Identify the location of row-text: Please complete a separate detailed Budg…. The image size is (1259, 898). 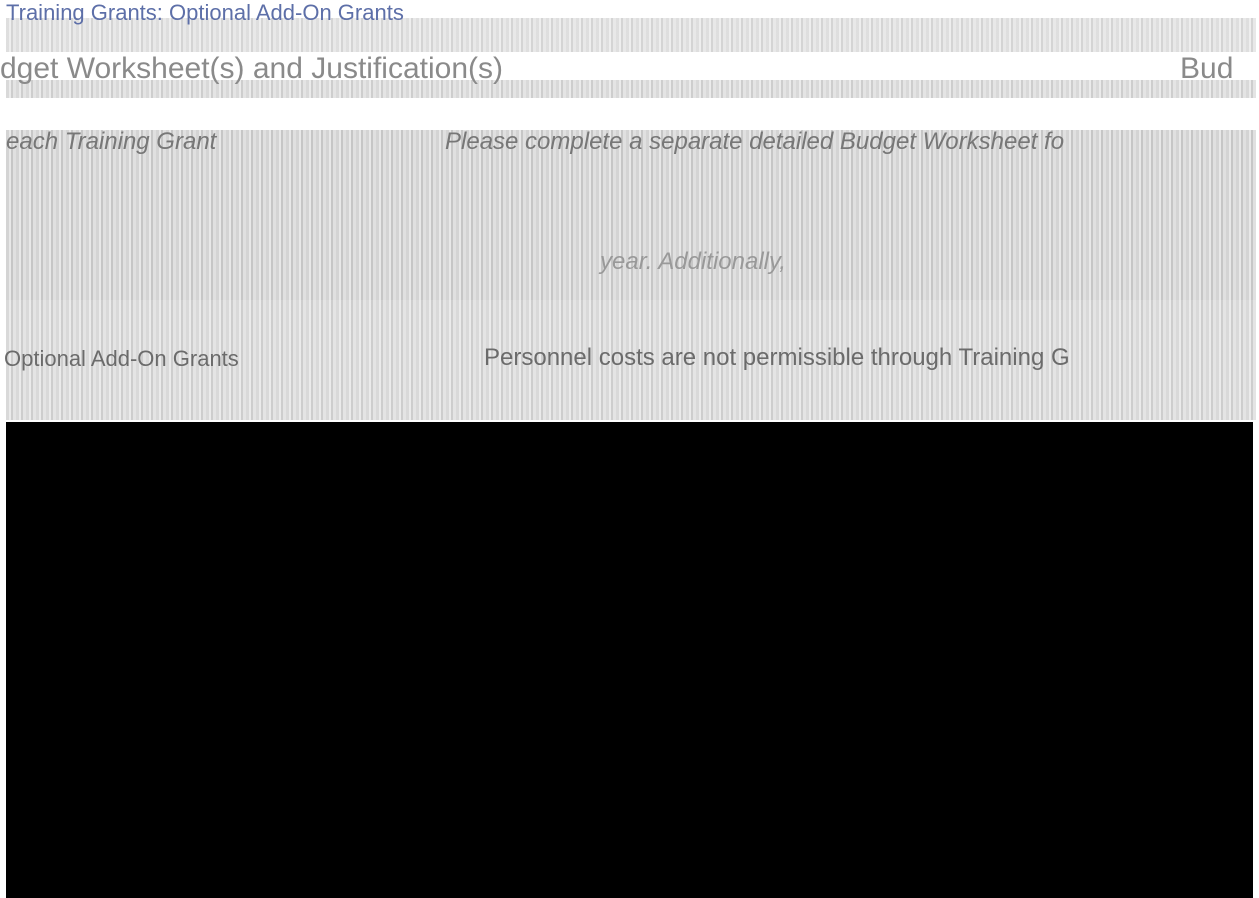
(755, 141).